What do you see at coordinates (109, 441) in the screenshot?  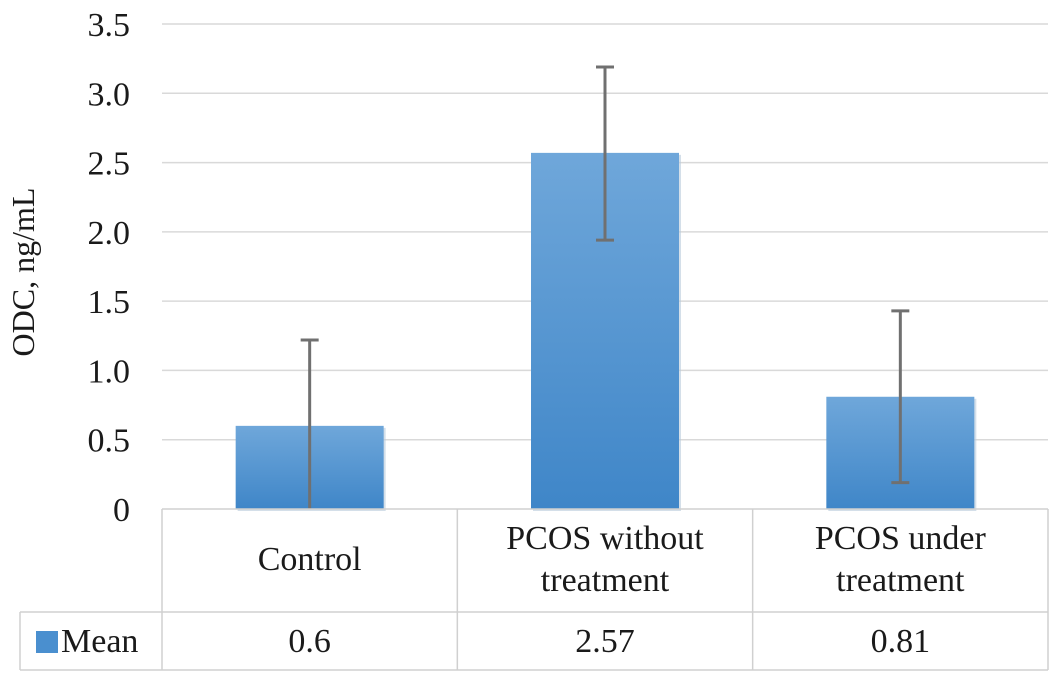 I see `y-tick-label: 0.5` at bounding box center [109, 441].